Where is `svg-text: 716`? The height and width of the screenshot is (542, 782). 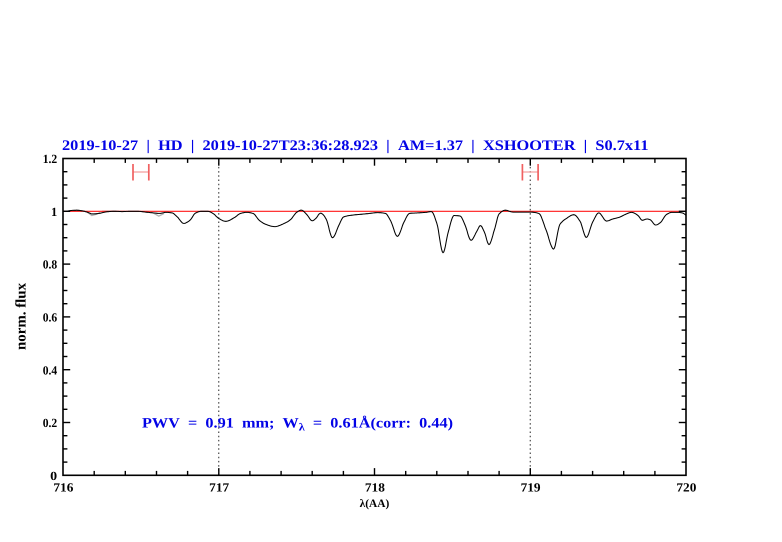
svg-text: 716 is located at coordinates (63, 488).